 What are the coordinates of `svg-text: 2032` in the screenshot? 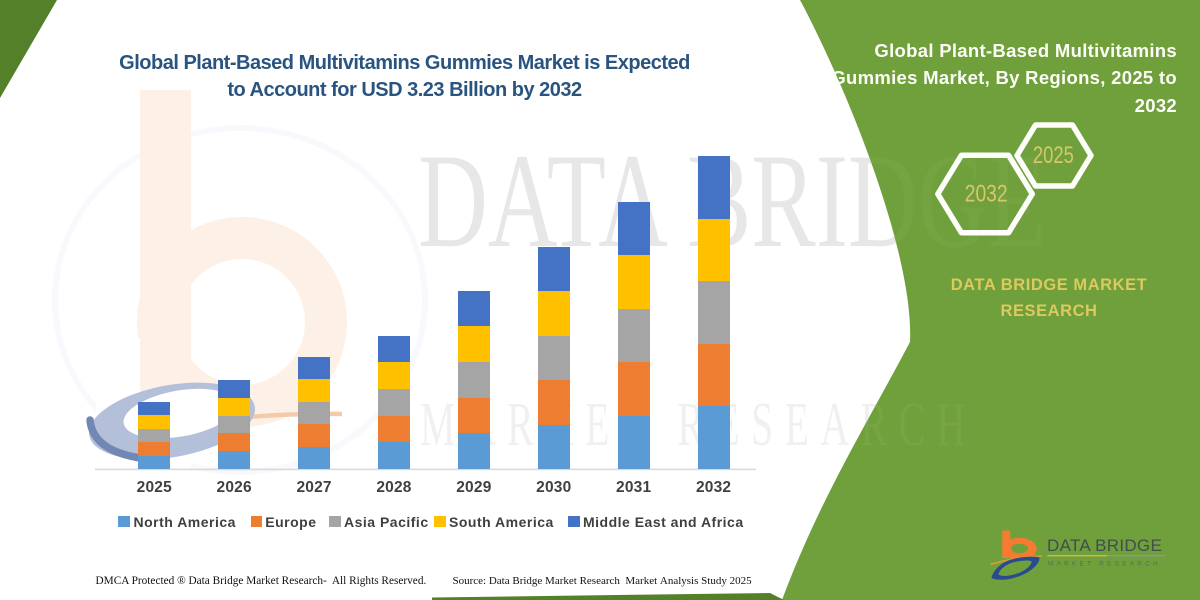 It's located at (986, 194).